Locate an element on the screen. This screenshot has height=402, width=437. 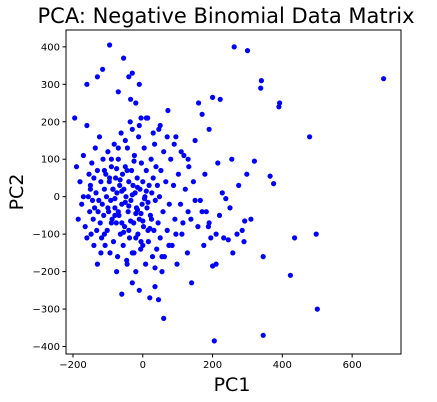
x-tick-label: 0 is located at coordinates (143, 365).